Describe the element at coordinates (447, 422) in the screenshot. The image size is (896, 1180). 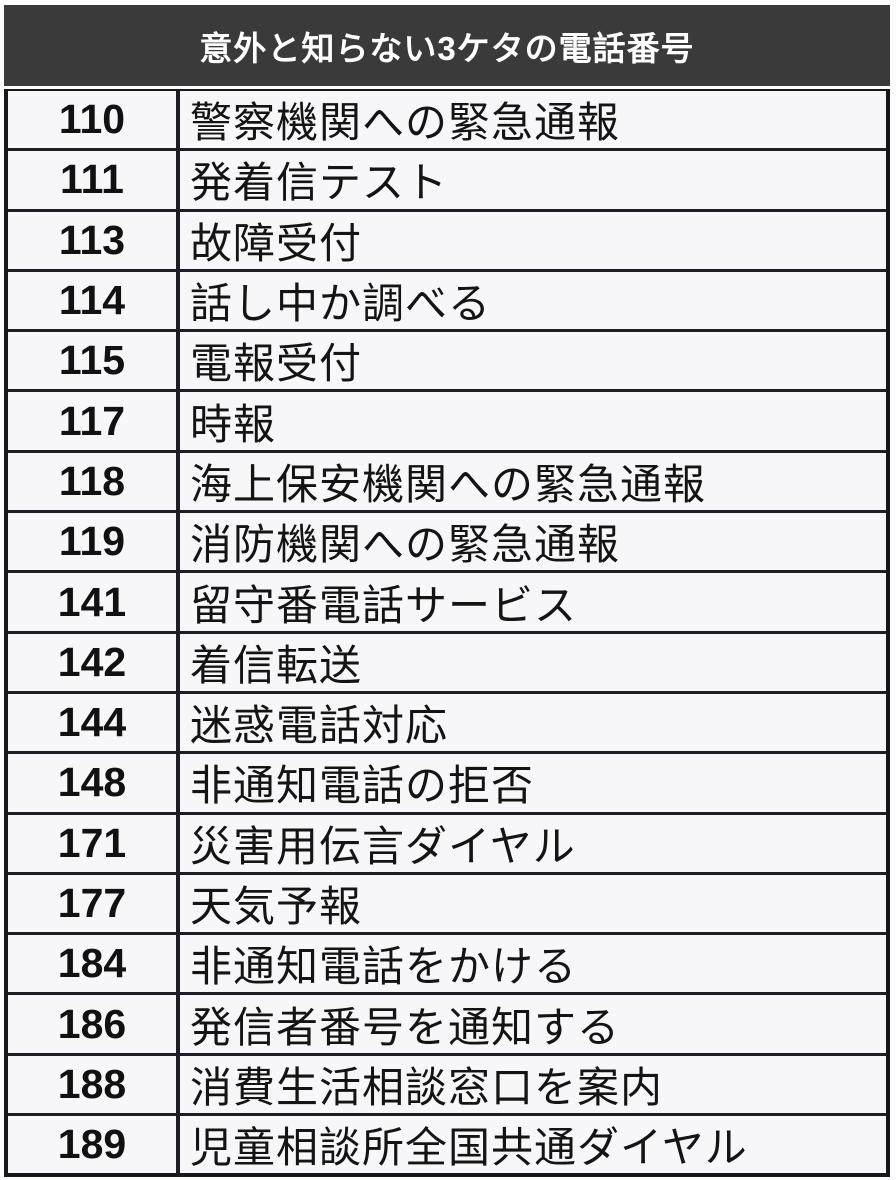
I see `table-row: 117 時報` at that location.